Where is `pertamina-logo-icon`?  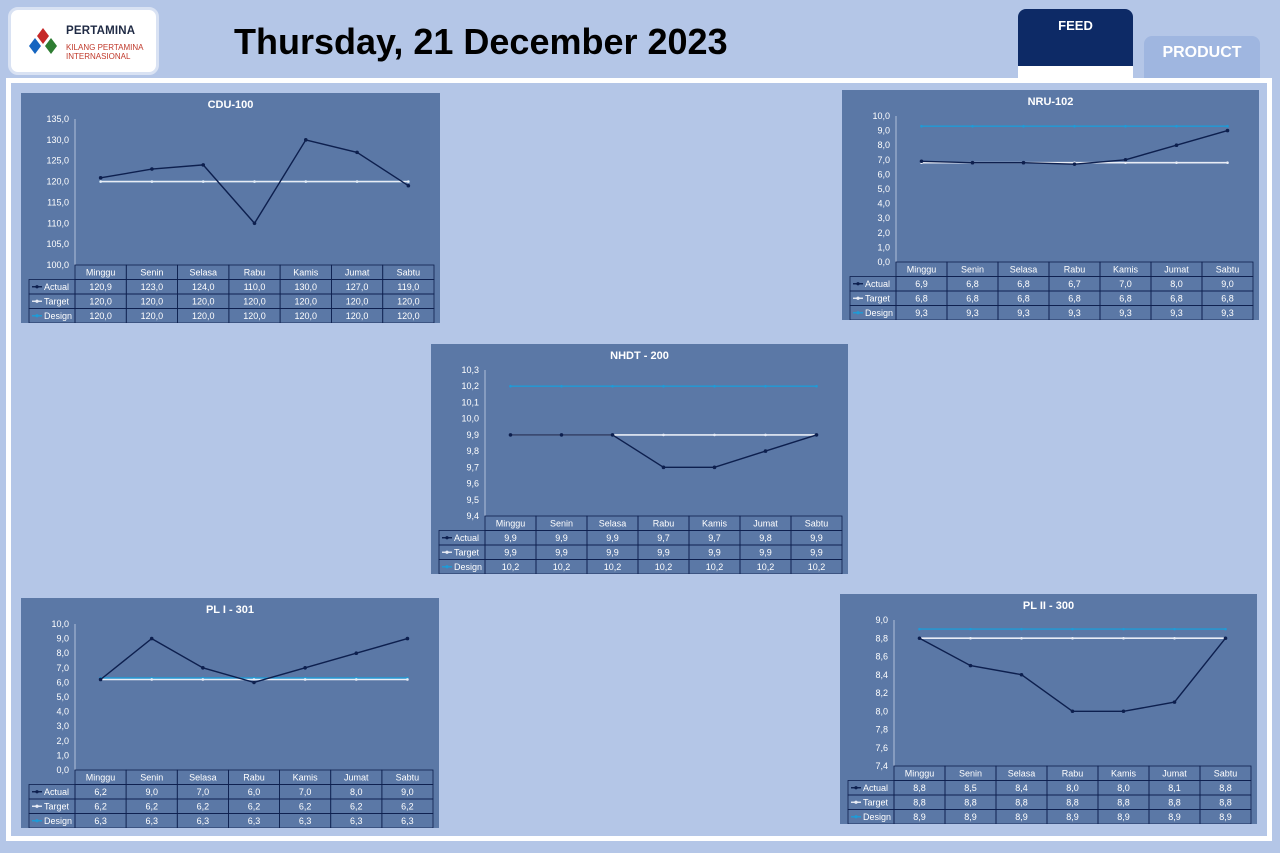 pertamina-logo-icon is located at coordinates (43, 41).